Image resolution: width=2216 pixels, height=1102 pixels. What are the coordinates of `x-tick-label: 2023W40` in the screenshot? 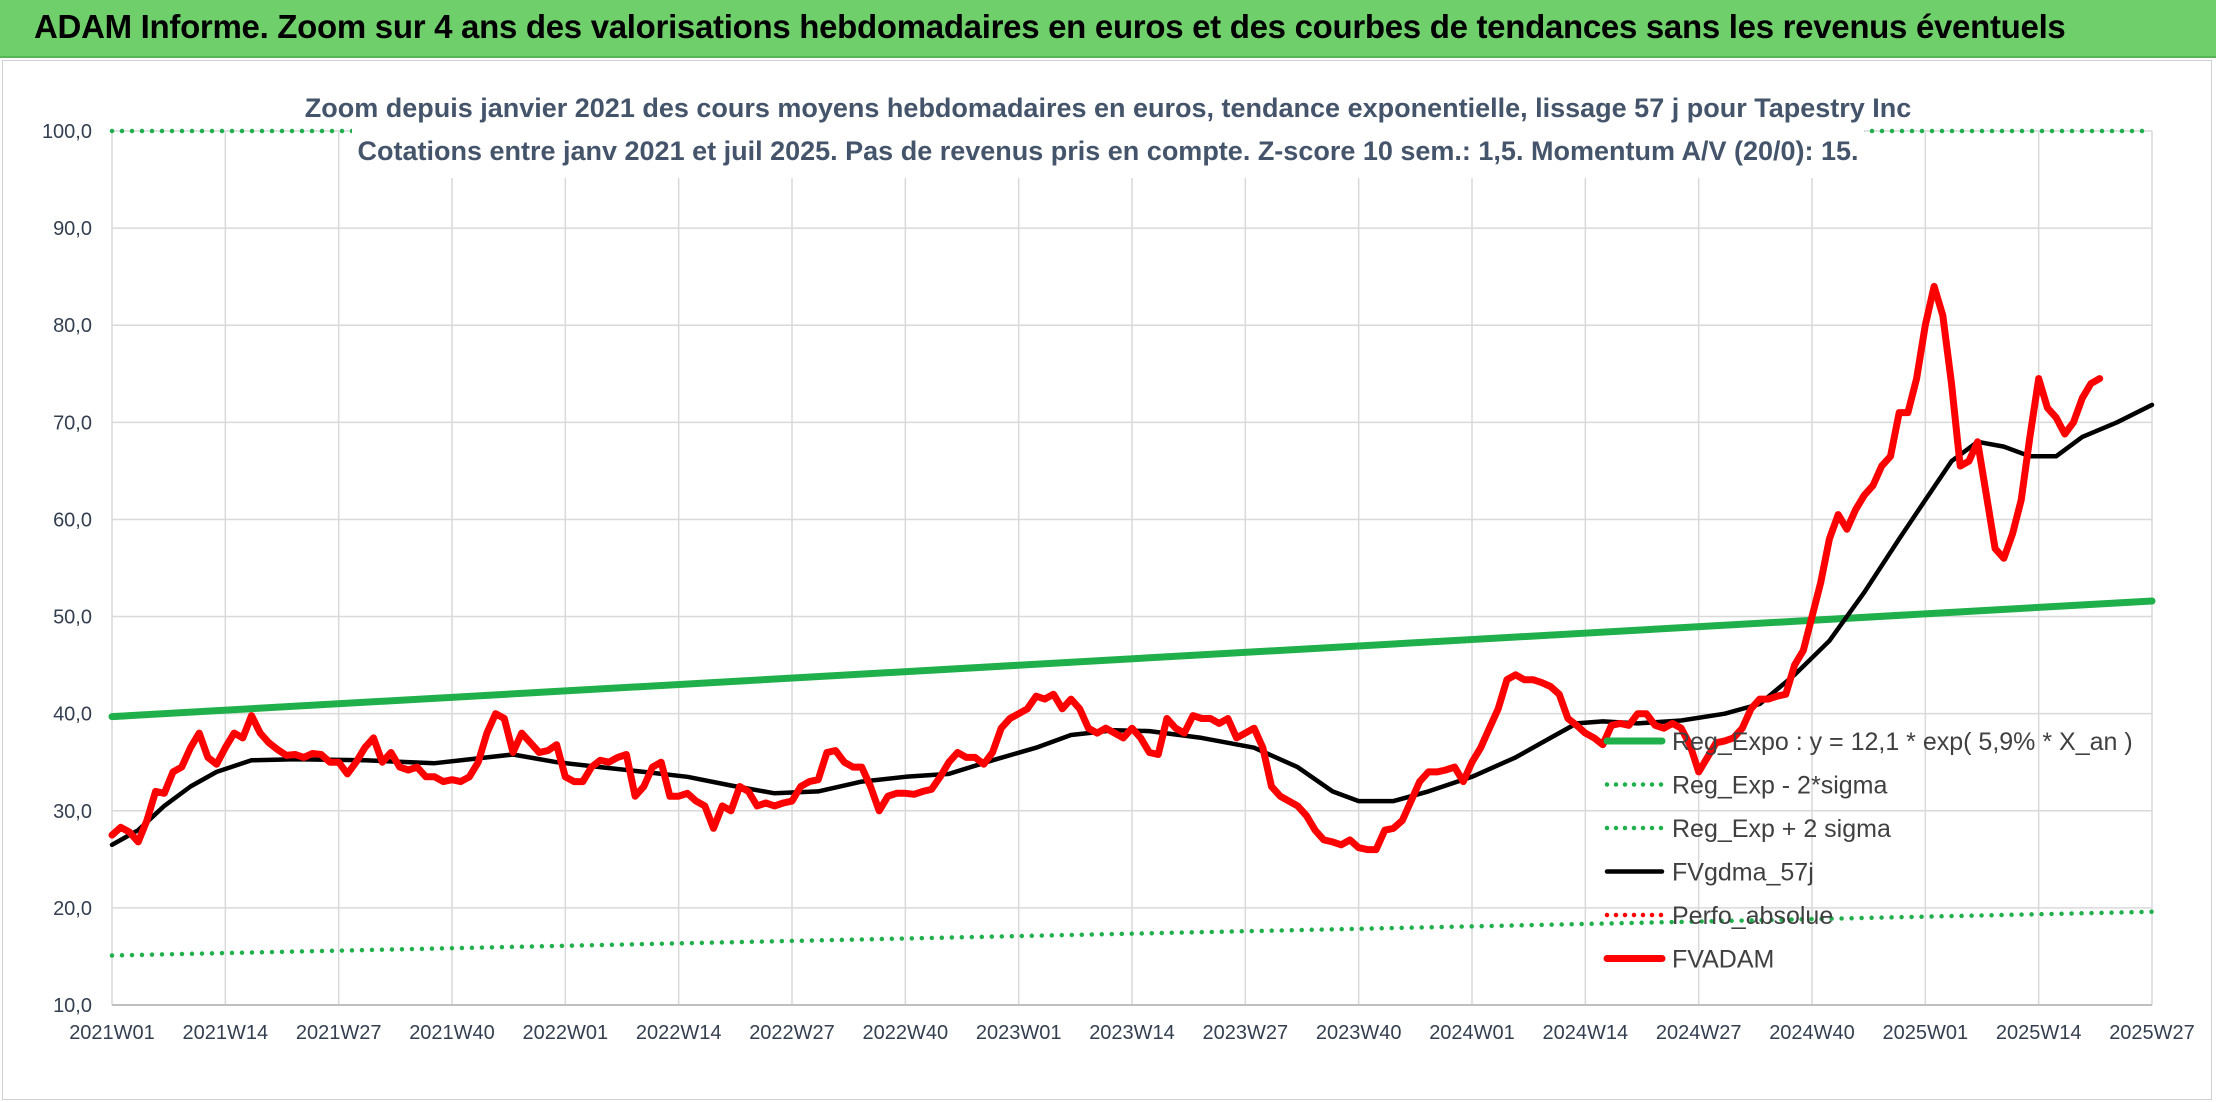 It's located at (1359, 1033).